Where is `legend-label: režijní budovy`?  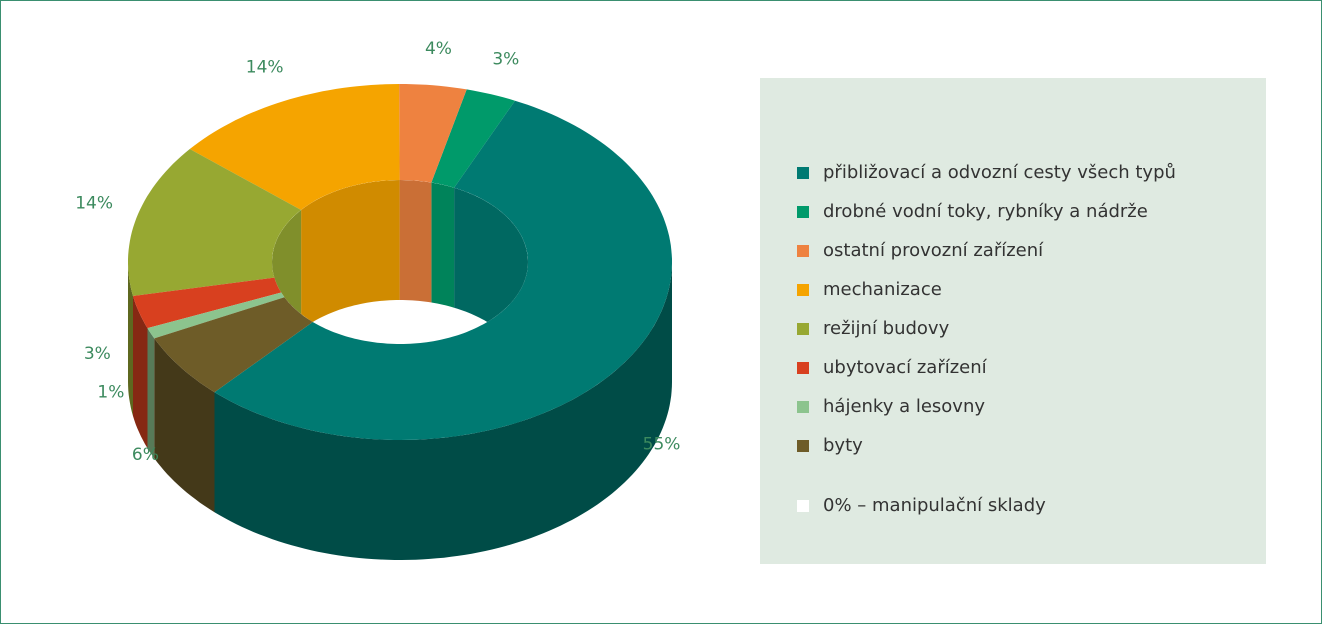 legend-label: režijní budovy is located at coordinates (886, 328).